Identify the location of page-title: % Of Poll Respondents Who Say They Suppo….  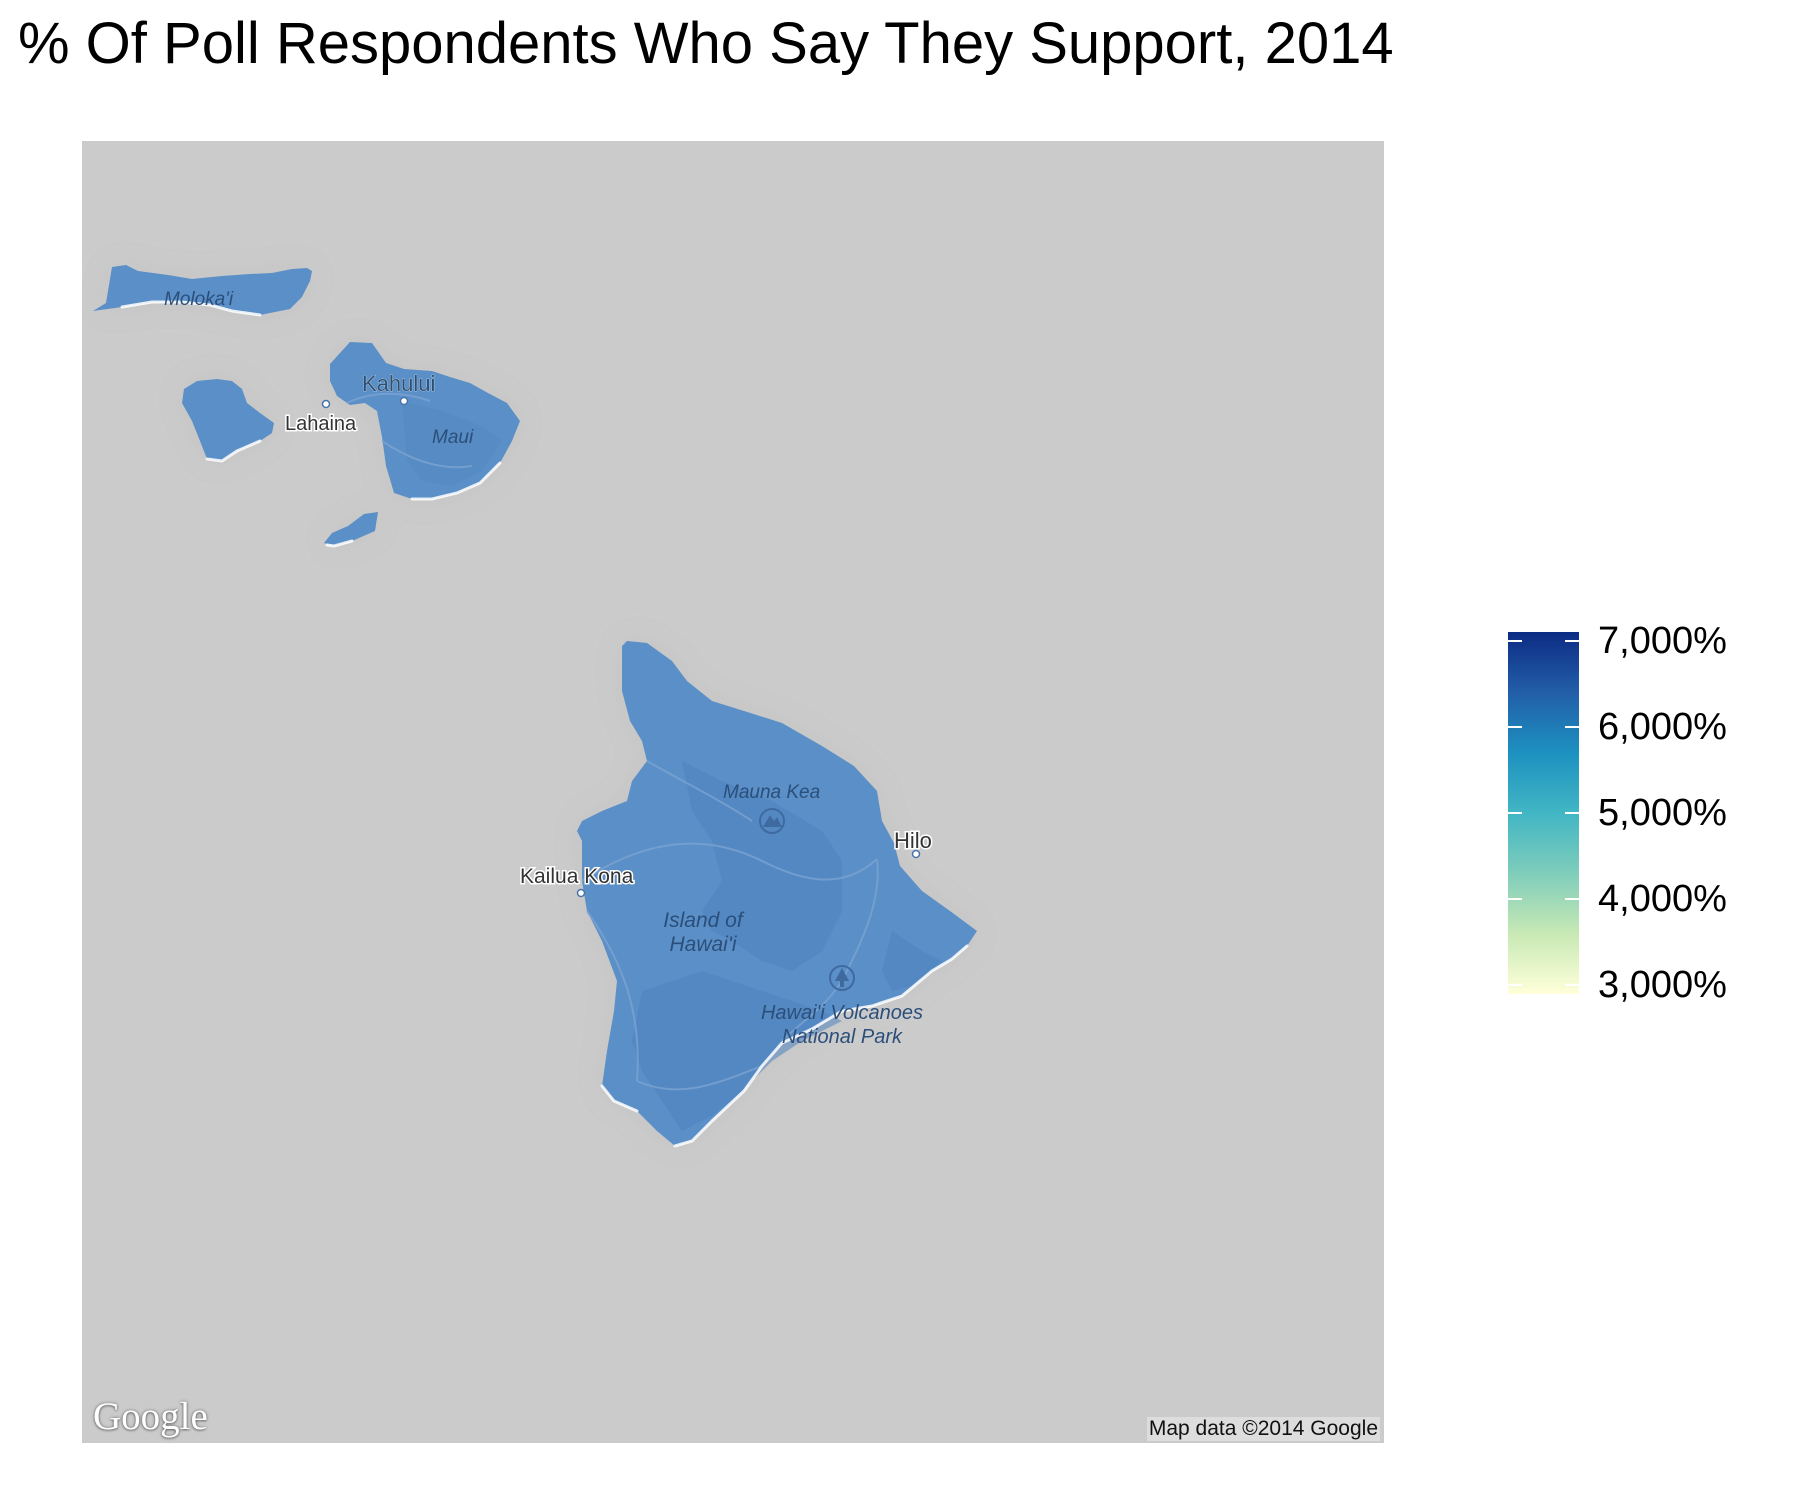
(706, 43).